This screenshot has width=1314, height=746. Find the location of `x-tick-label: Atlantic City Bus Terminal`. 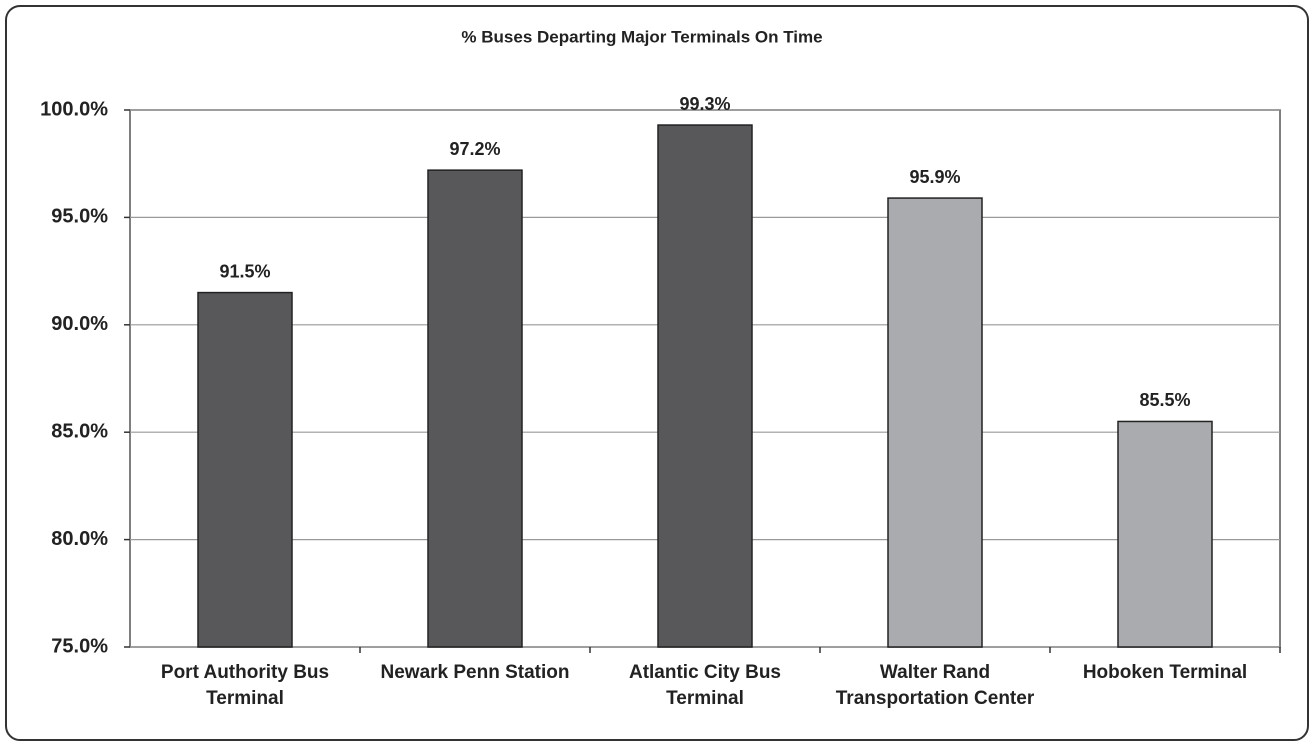

x-tick-label: Atlantic City Bus Terminal is located at coordinates (705, 685).